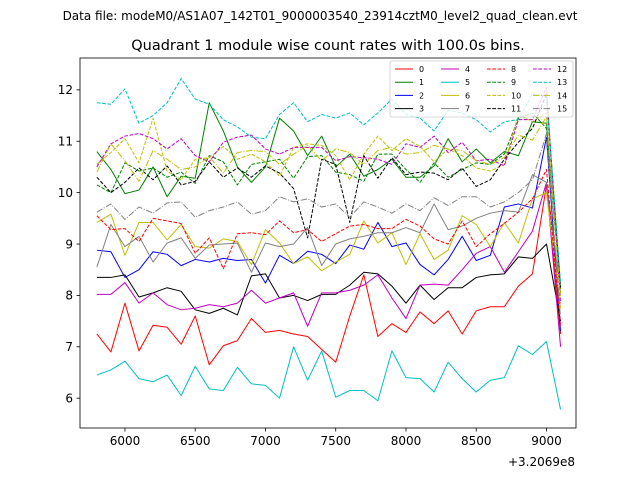  What do you see at coordinates (65, 193) in the screenshot?
I see `y-tick-label-10: 10` at bounding box center [65, 193].